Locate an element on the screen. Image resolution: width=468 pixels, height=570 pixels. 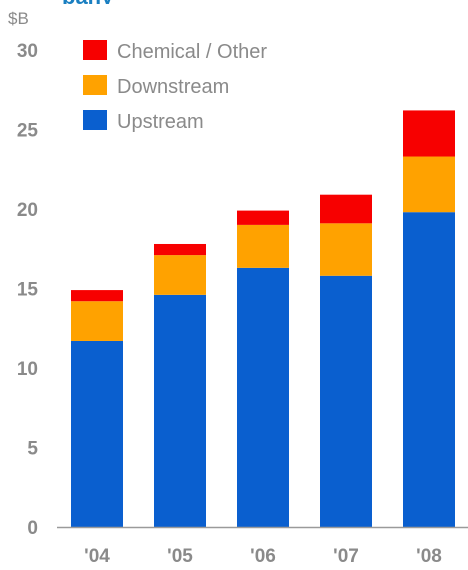
y-tick-label: 30 is located at coordinates (27, 51).